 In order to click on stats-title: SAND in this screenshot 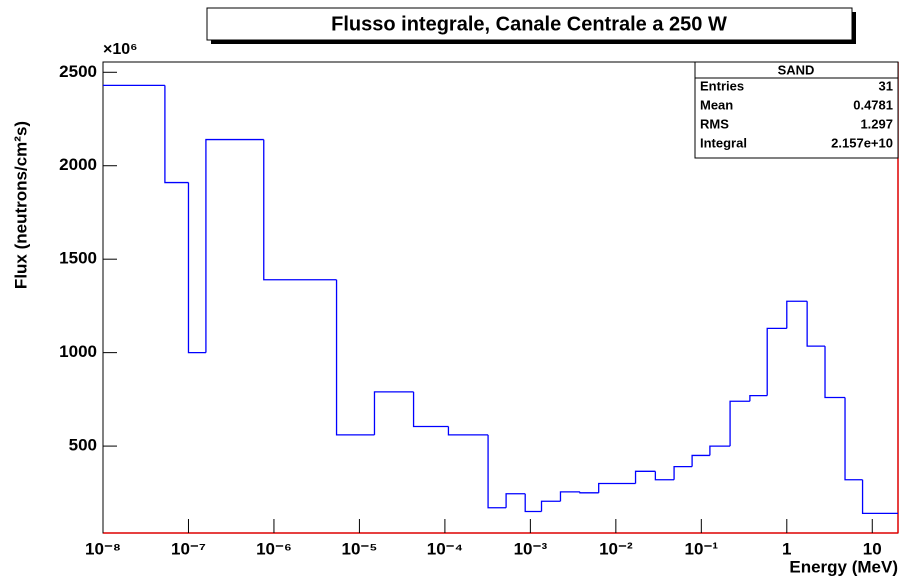, I will do `click(796, 69)`.